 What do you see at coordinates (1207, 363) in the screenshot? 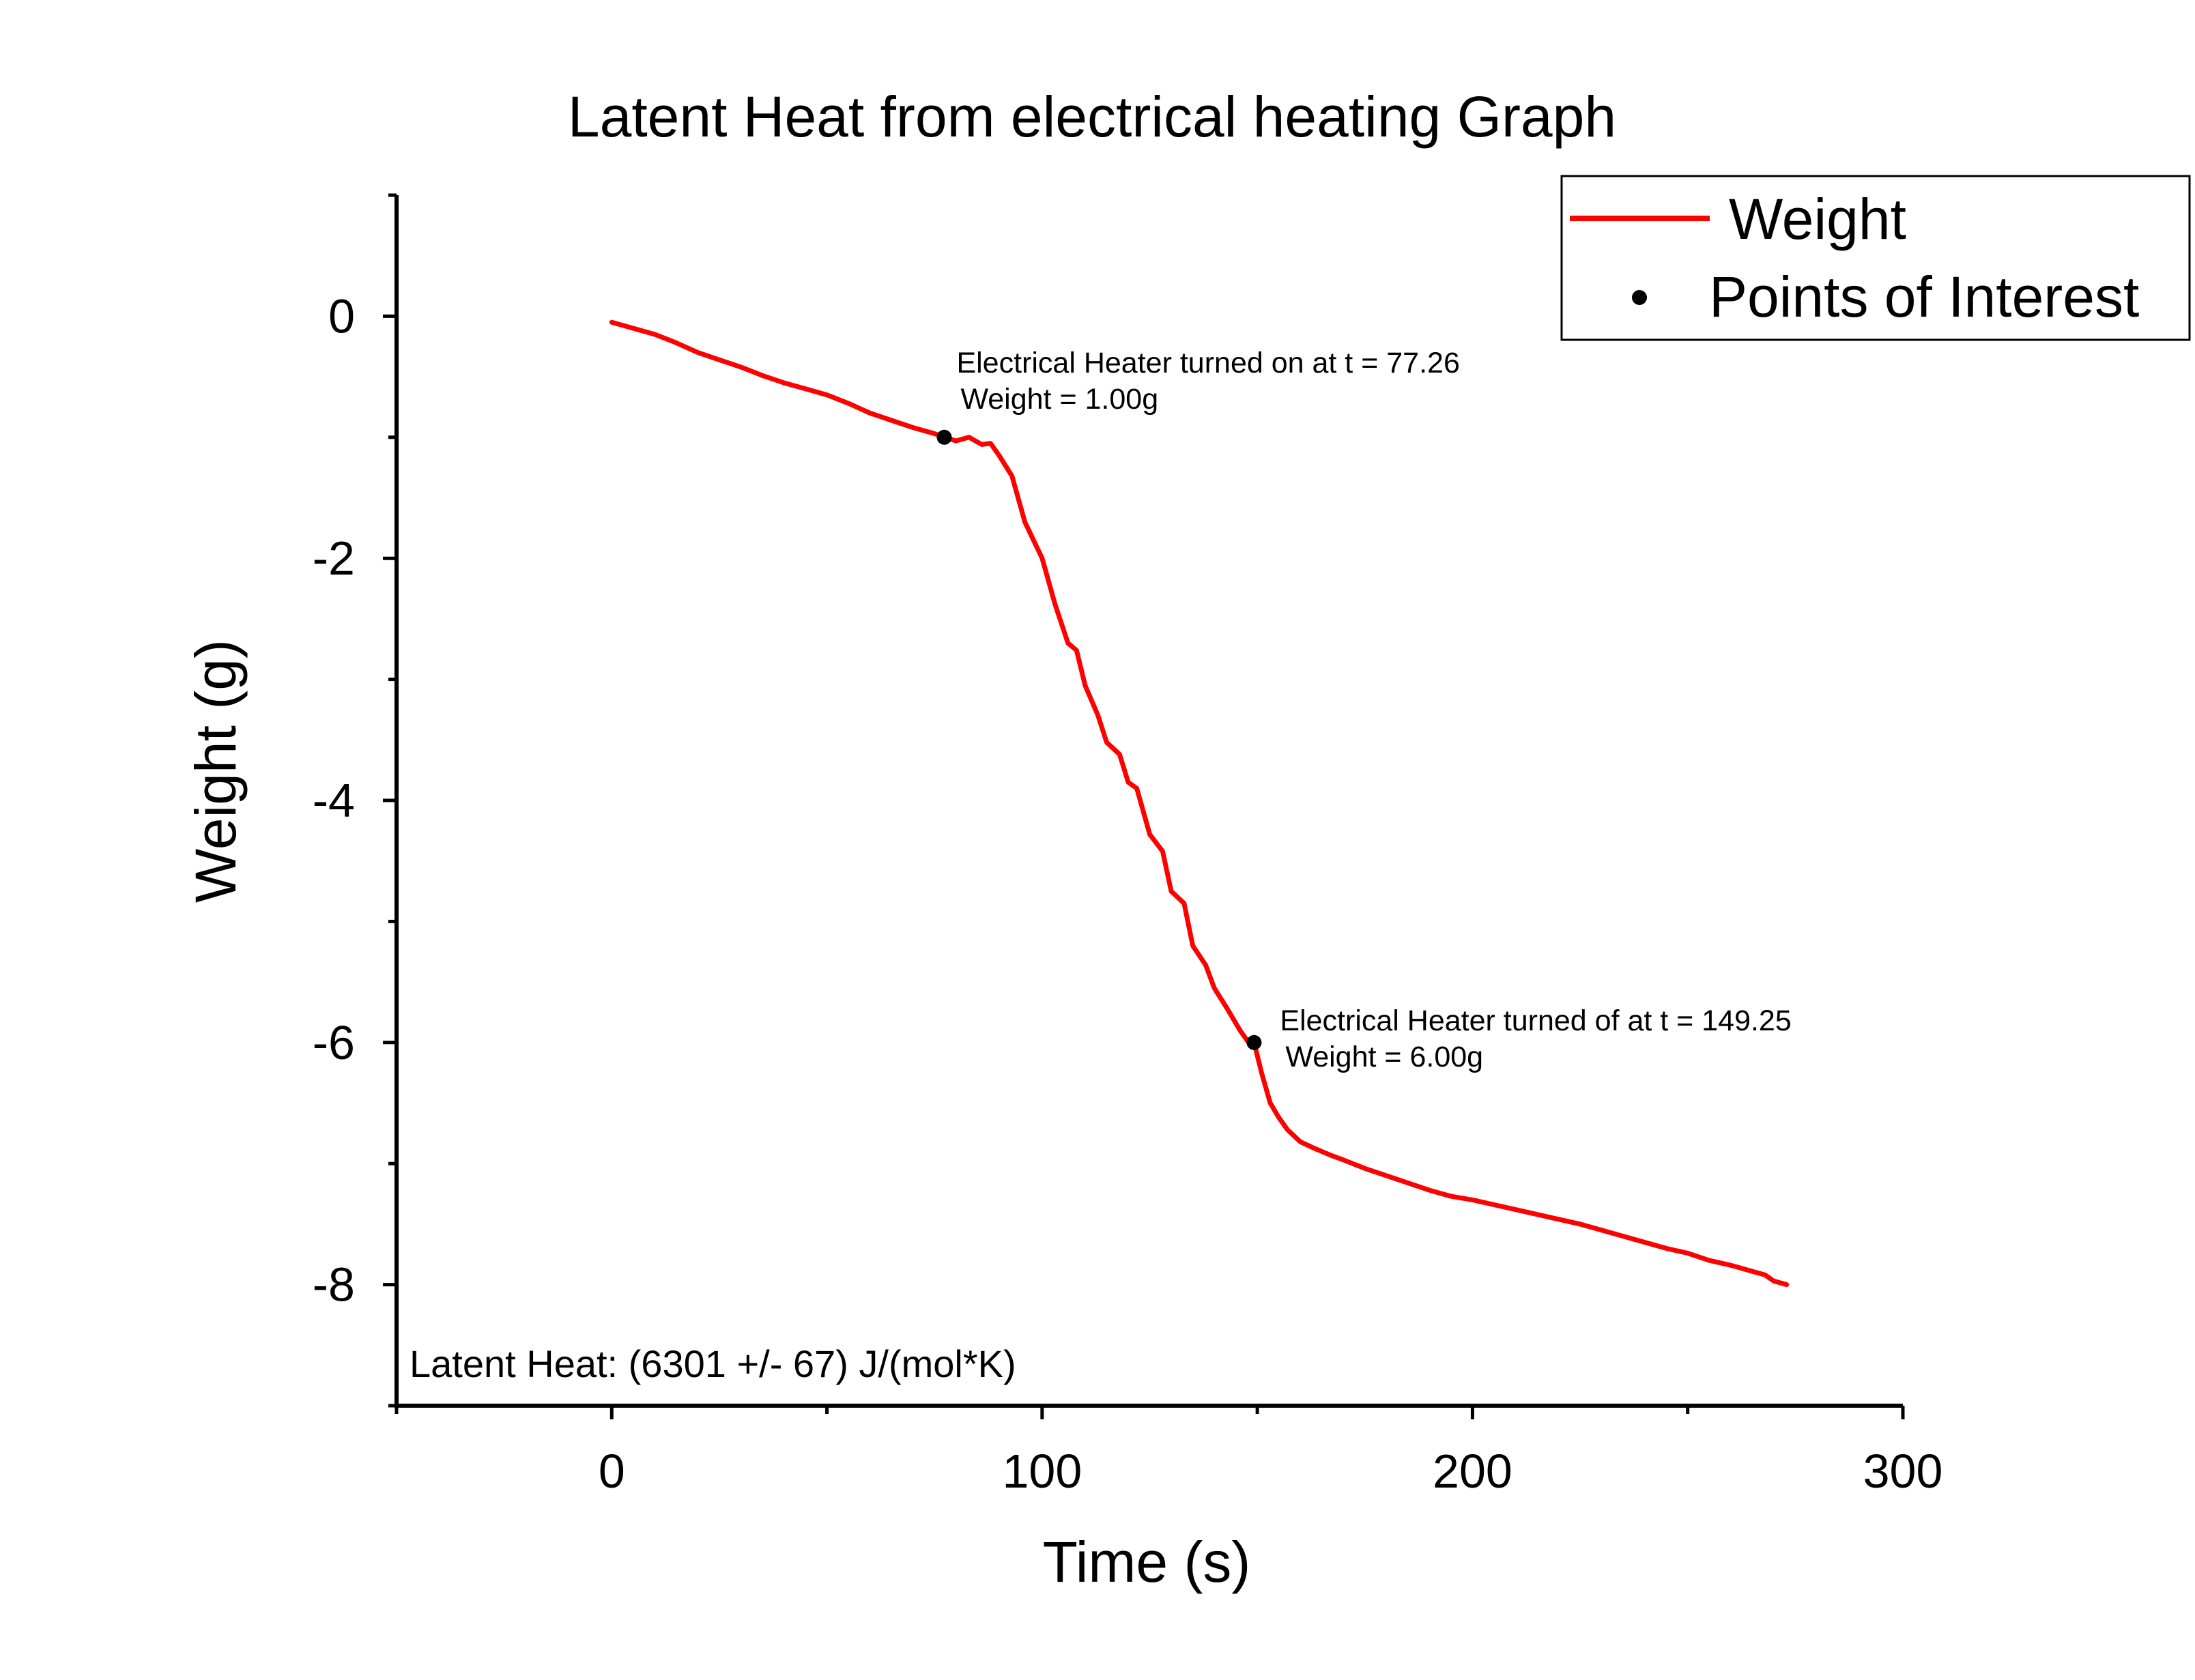
I see `annotation-line1: Electrical Heater turned on at t = 77.26` at bounding box center [1207, 363].